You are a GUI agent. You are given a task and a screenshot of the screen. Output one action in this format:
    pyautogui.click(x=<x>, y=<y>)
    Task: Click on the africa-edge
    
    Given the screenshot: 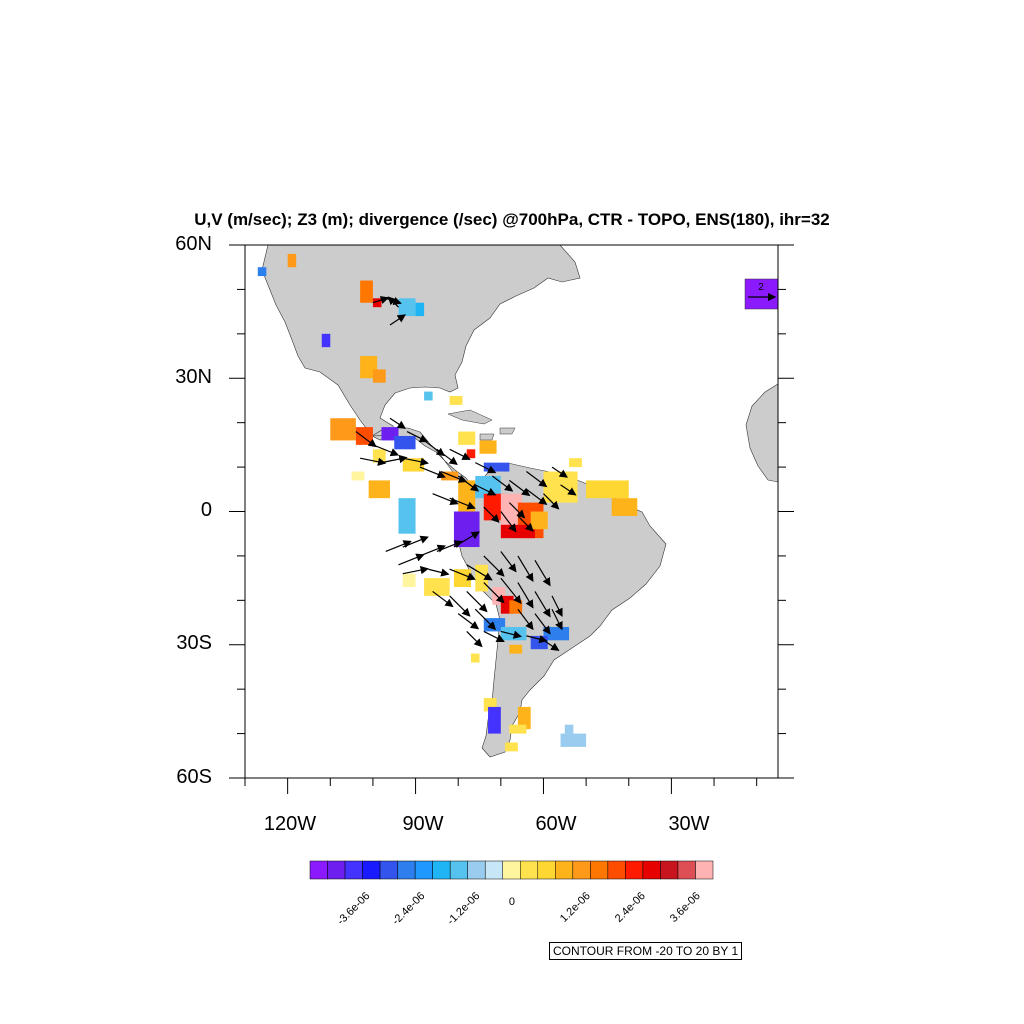 What is the action you would take?
    pyautogui.click(x=761, y=433)
    